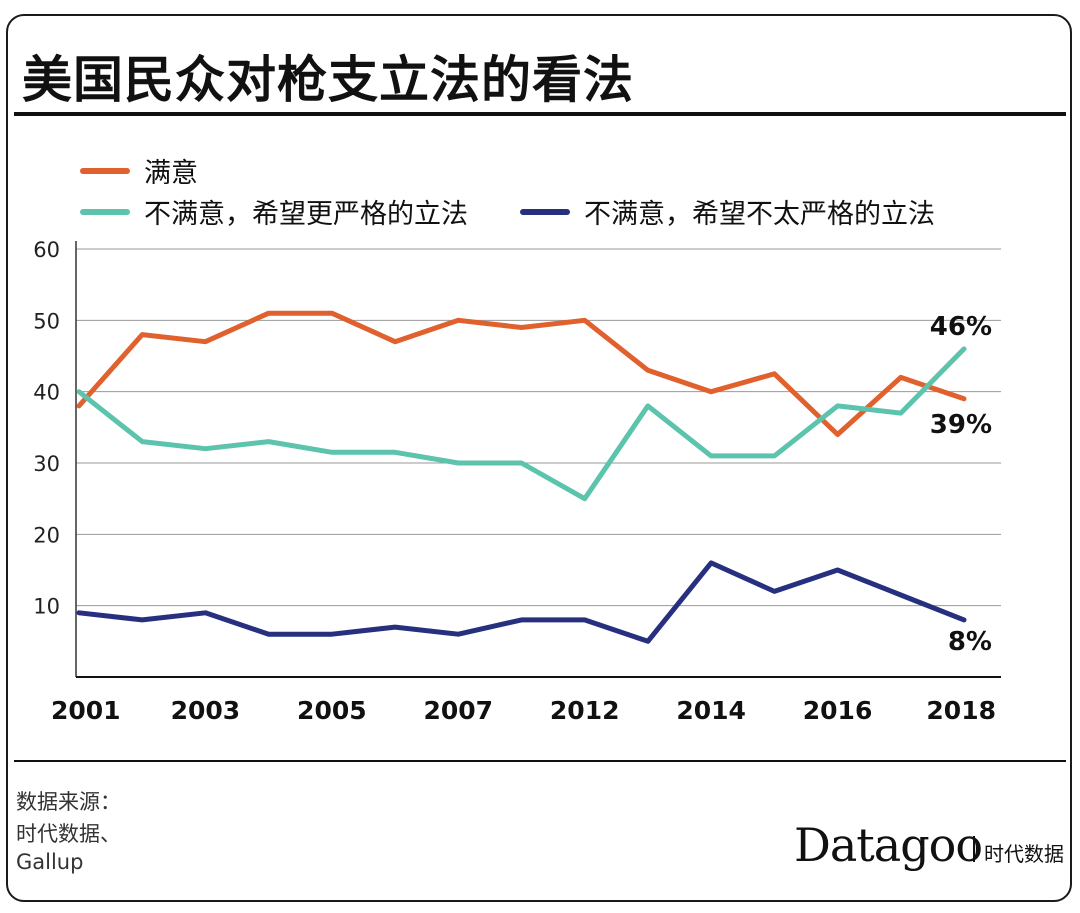 This screenshot has width=1080, height=913. Describe the element at coordinates (974, 849) in the screenshot. I see `brand-divider` at that location.